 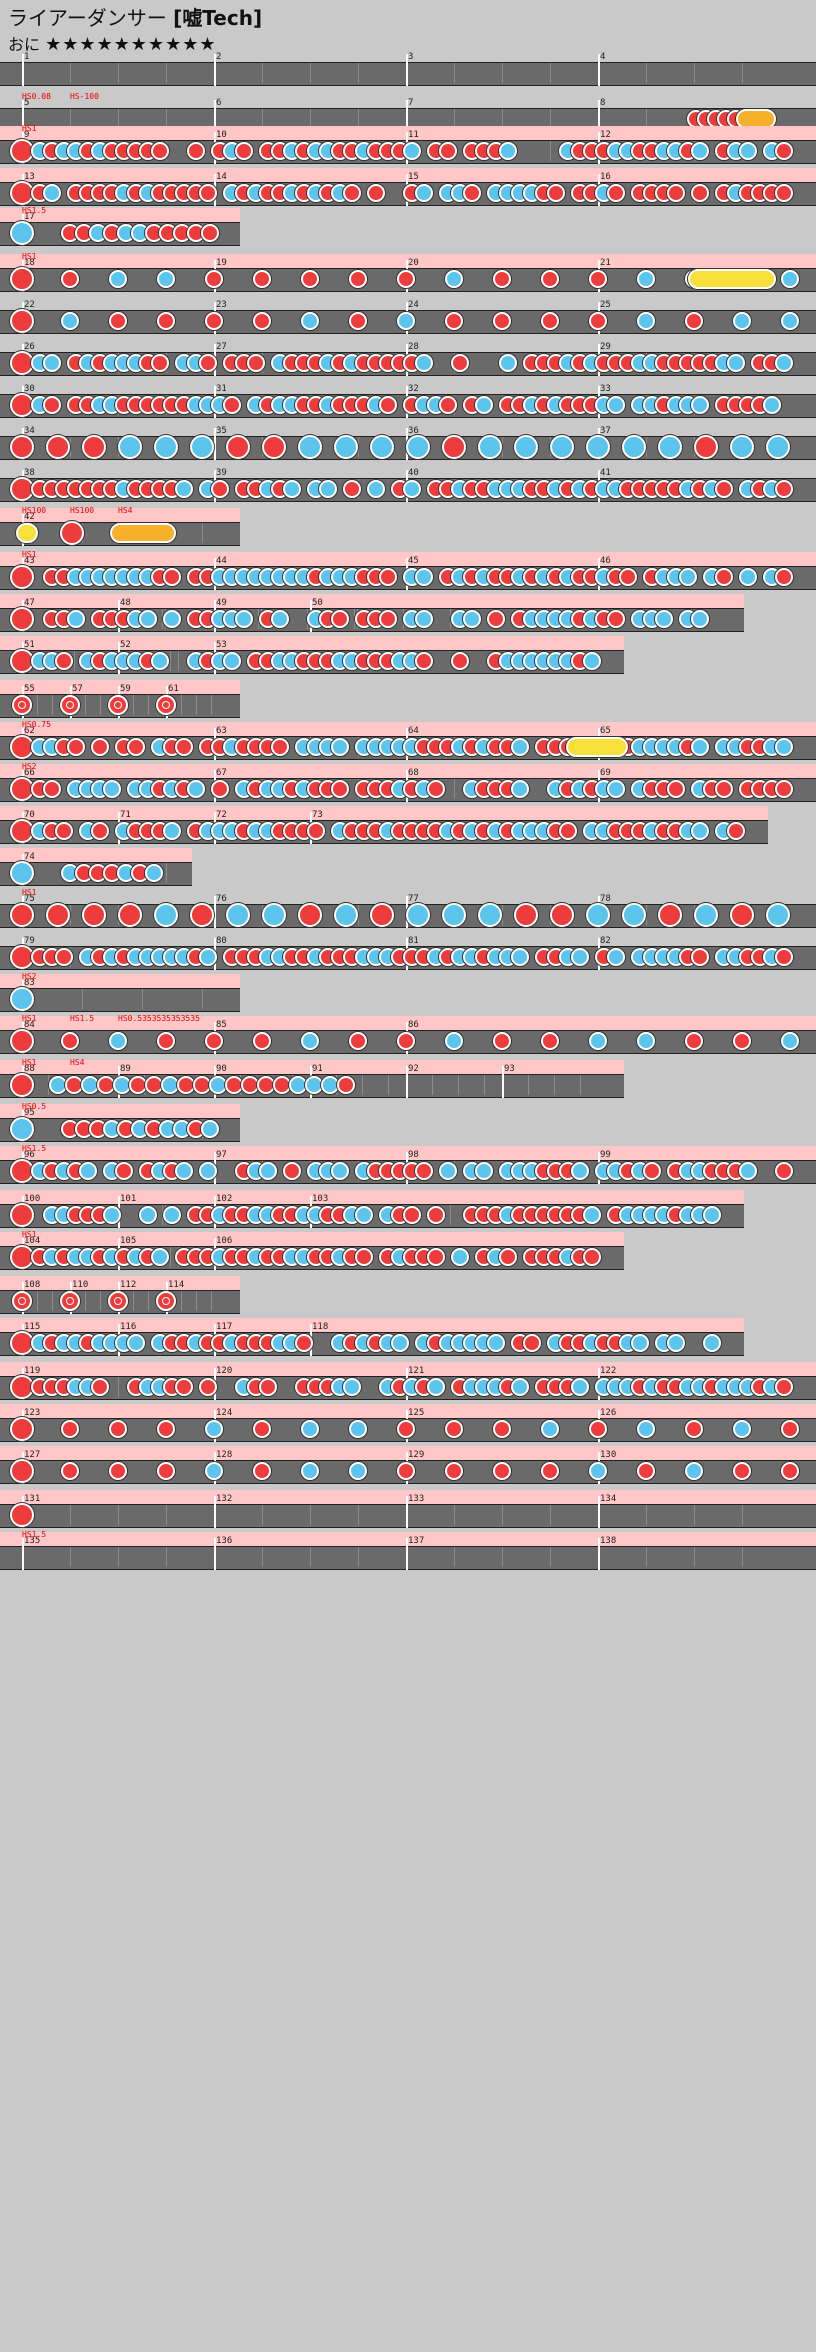 What do you see at coordinates (320, 1199) in the screenshot?
I see `measure-number: 103` at bounding box center [320, 1199].